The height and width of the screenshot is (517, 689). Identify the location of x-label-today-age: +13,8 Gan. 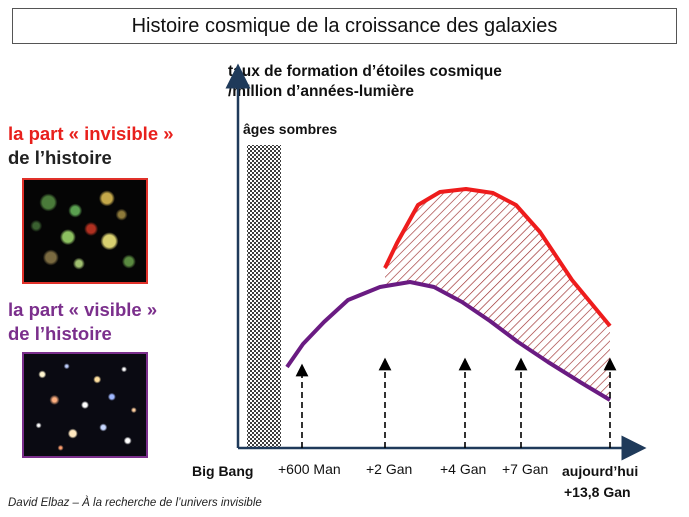
(597, 492).